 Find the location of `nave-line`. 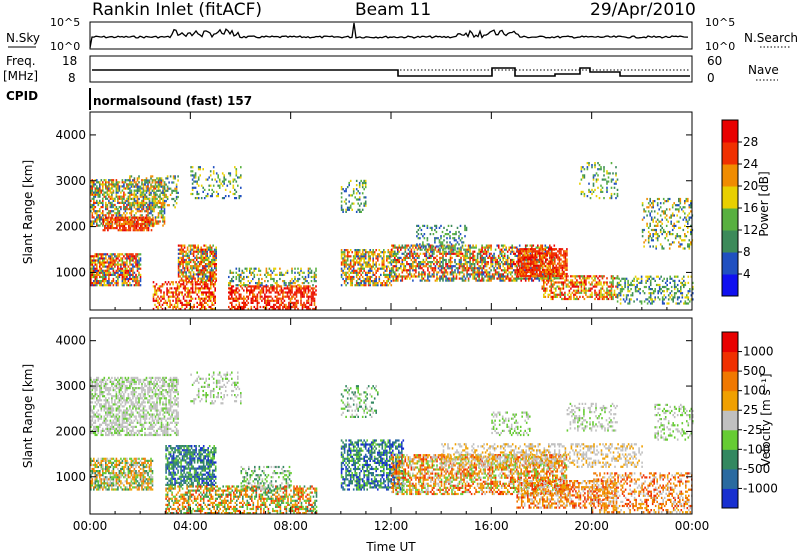

nave-line is located at coordinates (391, 72).